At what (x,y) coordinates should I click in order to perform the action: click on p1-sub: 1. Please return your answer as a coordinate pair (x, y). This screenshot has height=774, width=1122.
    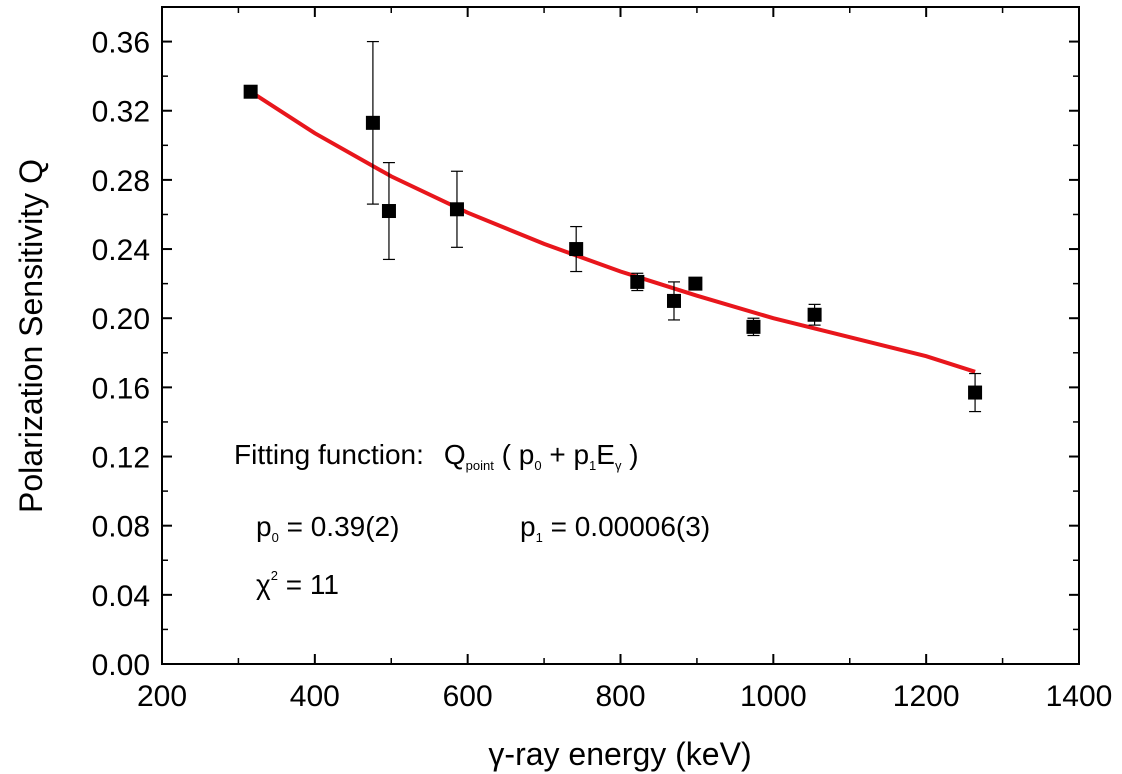
    Looking at the image, I should click on (539, 537).